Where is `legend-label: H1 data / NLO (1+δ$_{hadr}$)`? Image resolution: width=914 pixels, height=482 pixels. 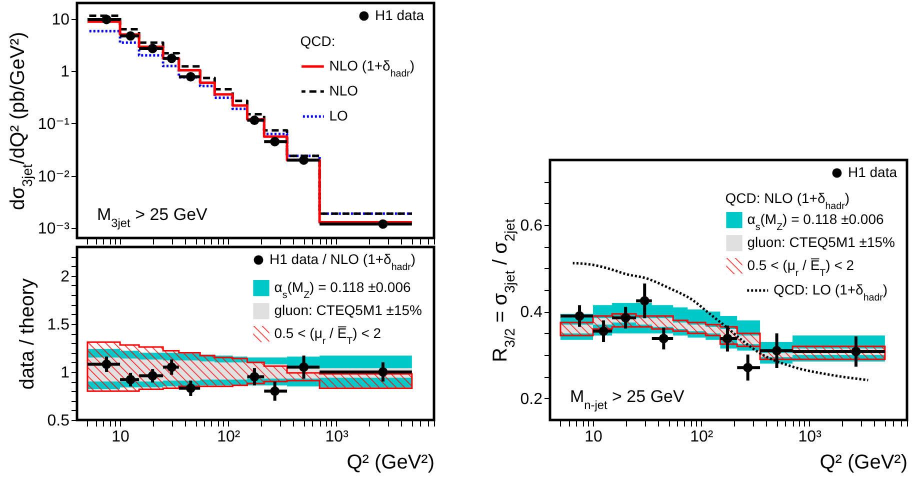
legend-label: H1 data / NLO (1+δ$_{hadr}$) is located at coordinates (343, 261).